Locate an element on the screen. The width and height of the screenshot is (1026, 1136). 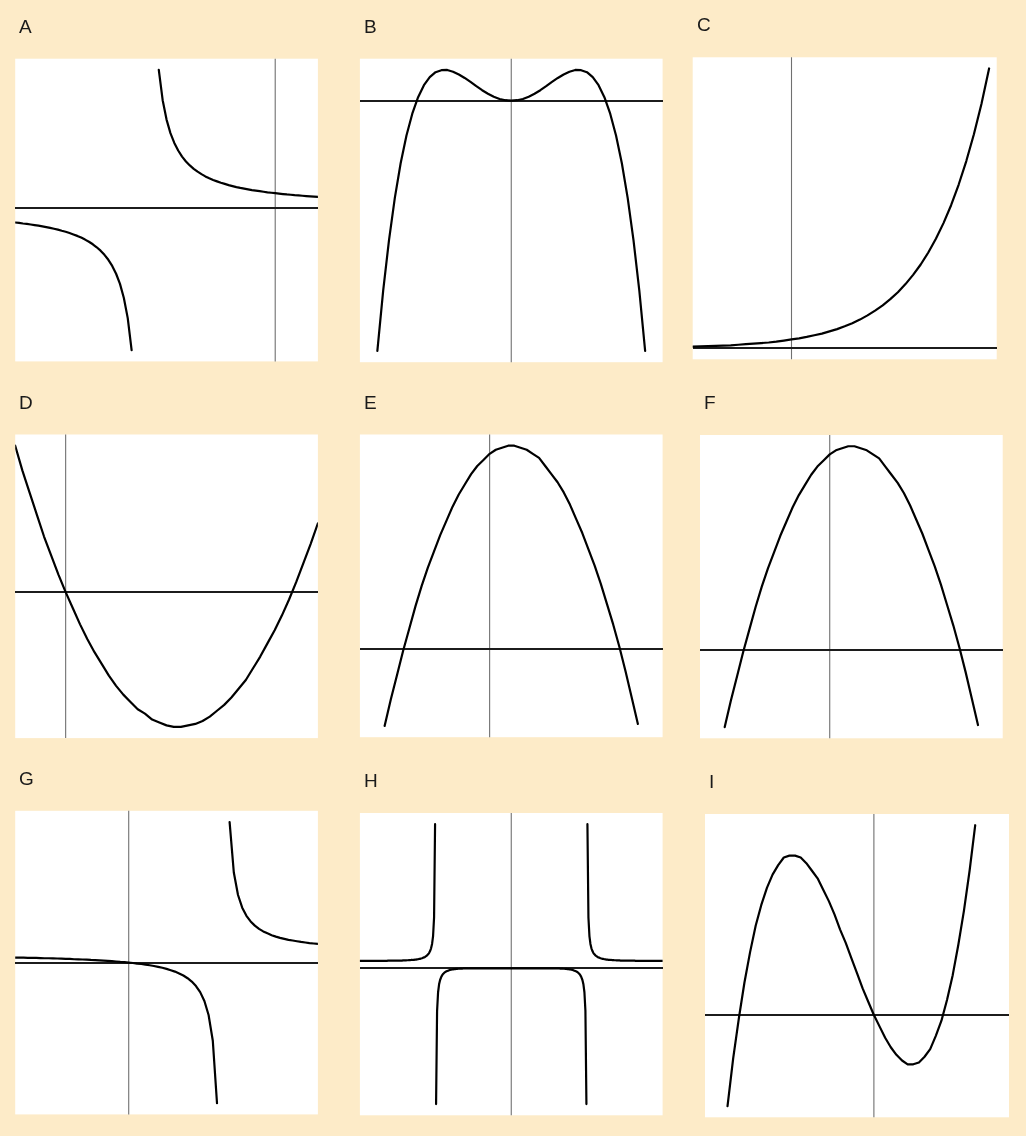
chart-title: C is located at coordinates (704, 24).